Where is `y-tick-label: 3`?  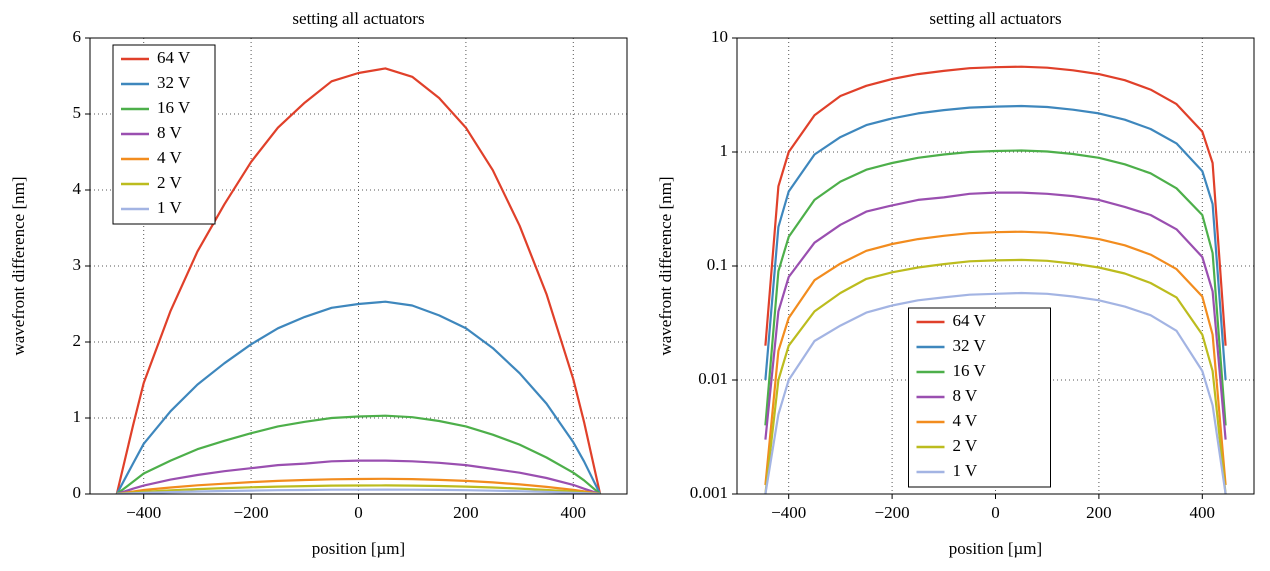 y-tick-label: 3 is located at coordinates (77, 264).